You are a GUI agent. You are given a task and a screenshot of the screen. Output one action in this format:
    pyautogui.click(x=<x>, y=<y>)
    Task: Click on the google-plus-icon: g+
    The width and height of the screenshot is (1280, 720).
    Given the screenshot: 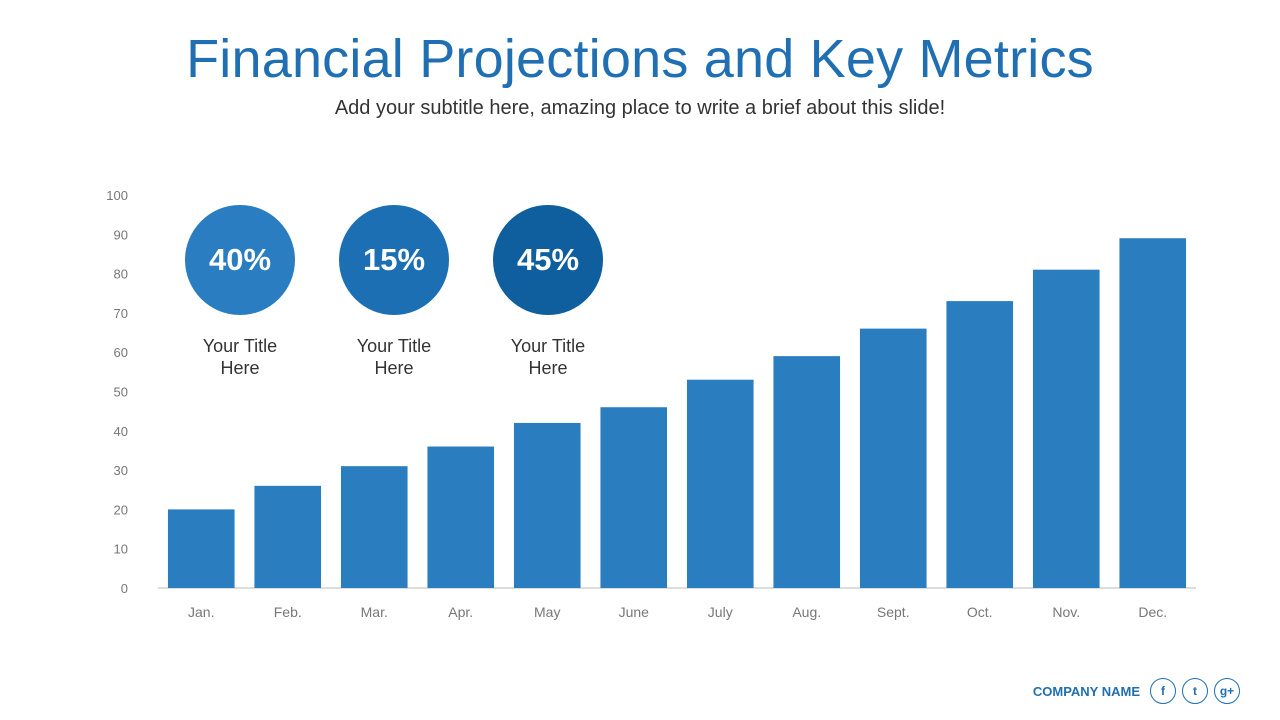 What is the action you would take?
    pyautogui.click(x=1227, y=691)
    